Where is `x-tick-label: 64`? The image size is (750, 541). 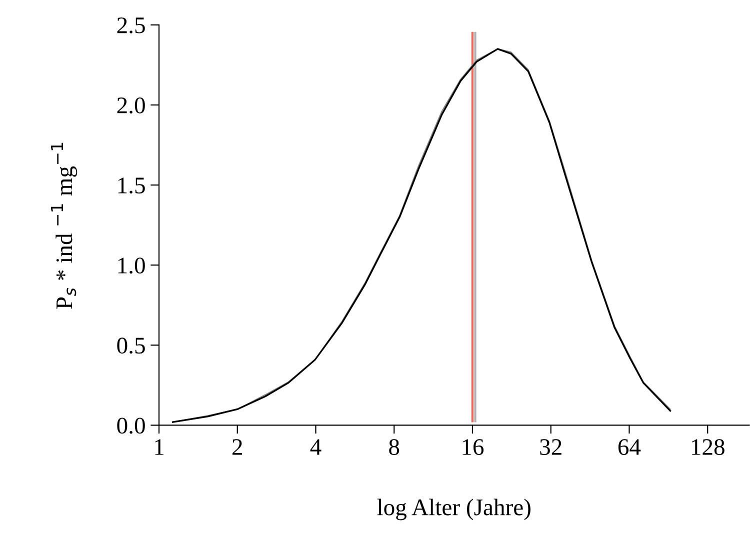 x-tick-label: 64 is located at coordinates (629, 447).